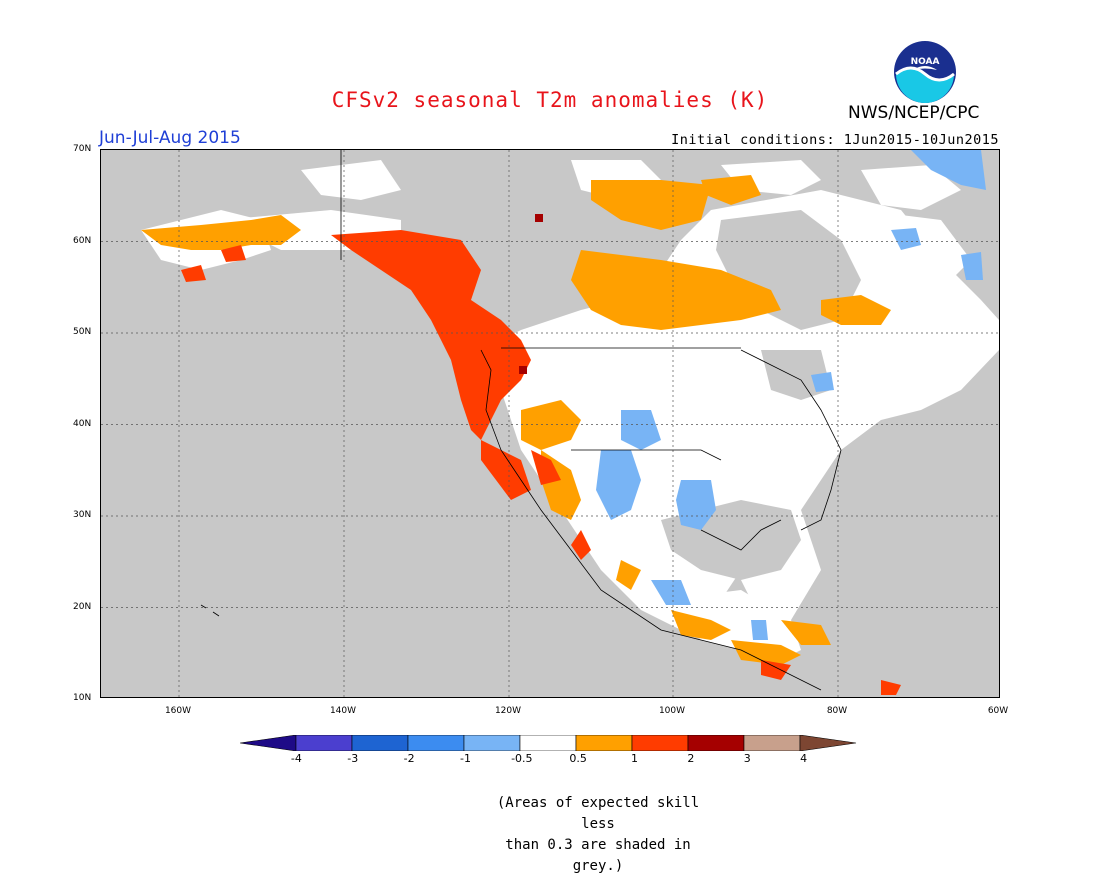 The height and width of the screenshot is (877, 1100). What do you see at coordinates (296, 758) in the screenshot?
I see `colorbar-tick-label: -4` at bounding box center [296, 758].